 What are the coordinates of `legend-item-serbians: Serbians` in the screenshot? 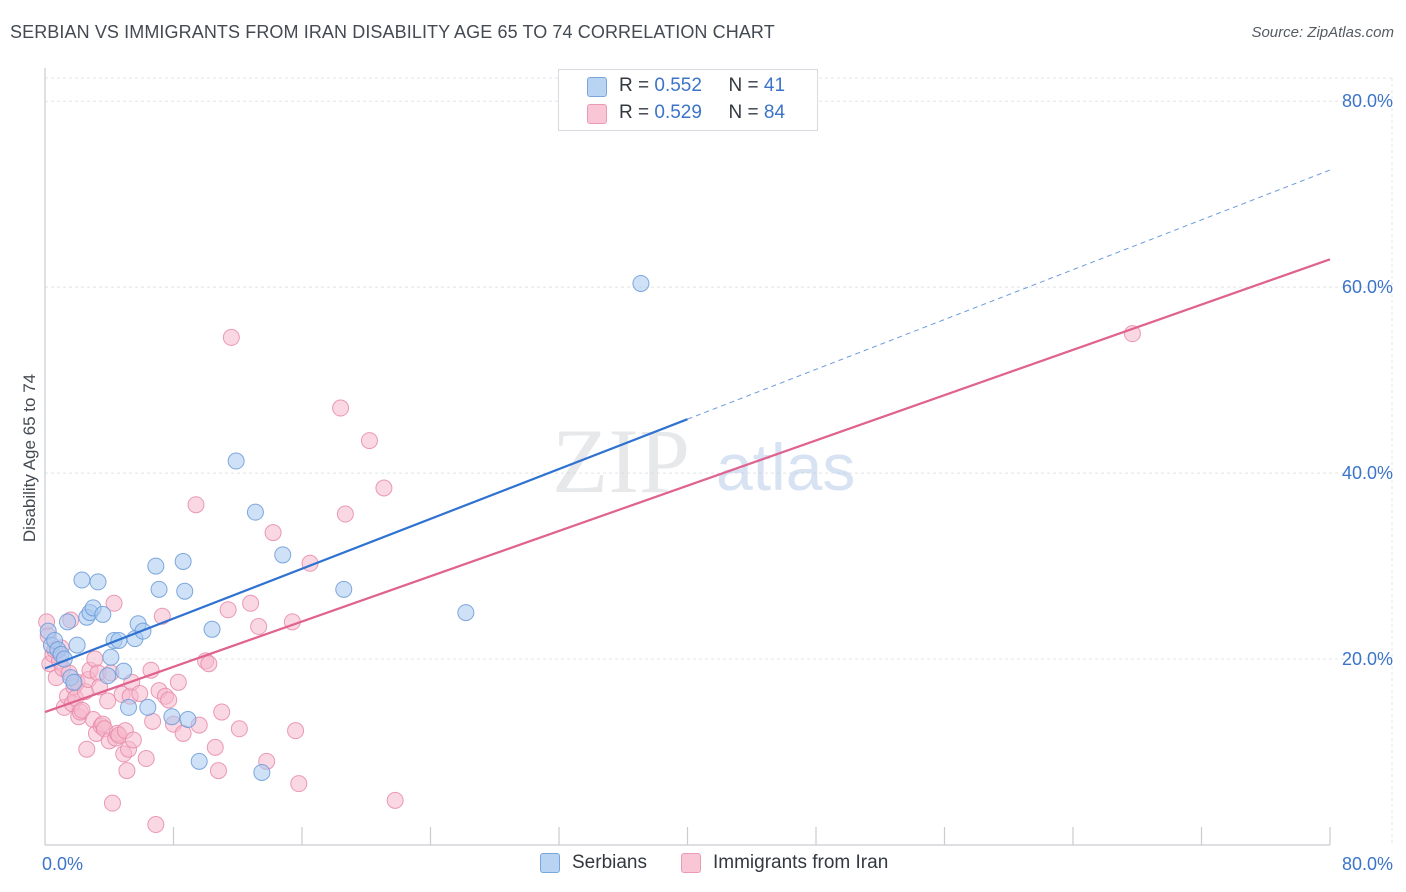 It's located at (593, 863).